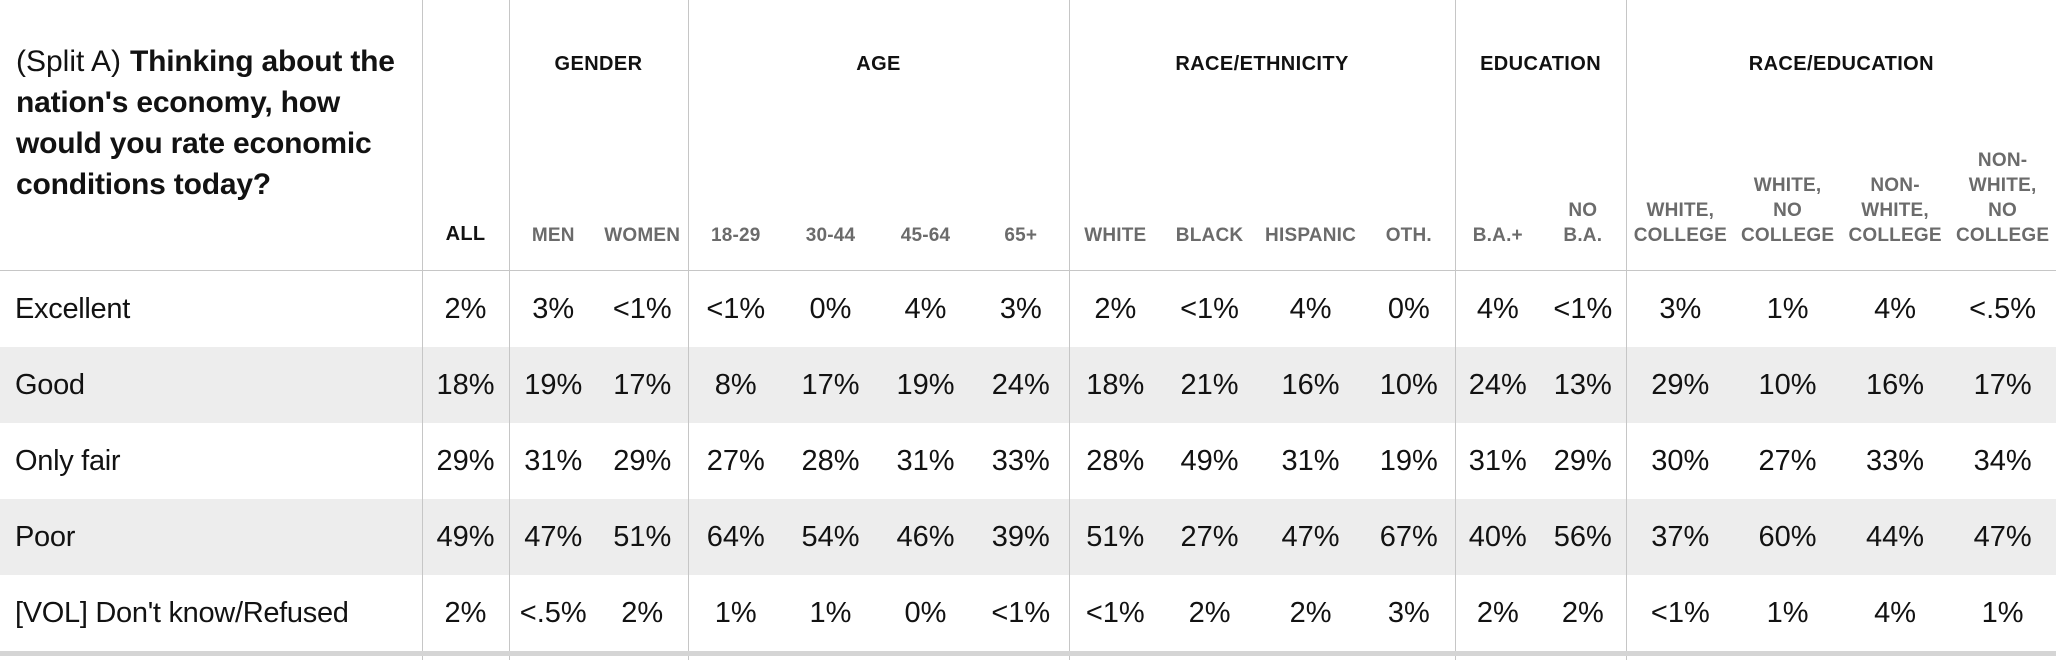 This screenshot has width=2056, height=660. I want to click on value-cell: <.5%, so click(2002, 309).